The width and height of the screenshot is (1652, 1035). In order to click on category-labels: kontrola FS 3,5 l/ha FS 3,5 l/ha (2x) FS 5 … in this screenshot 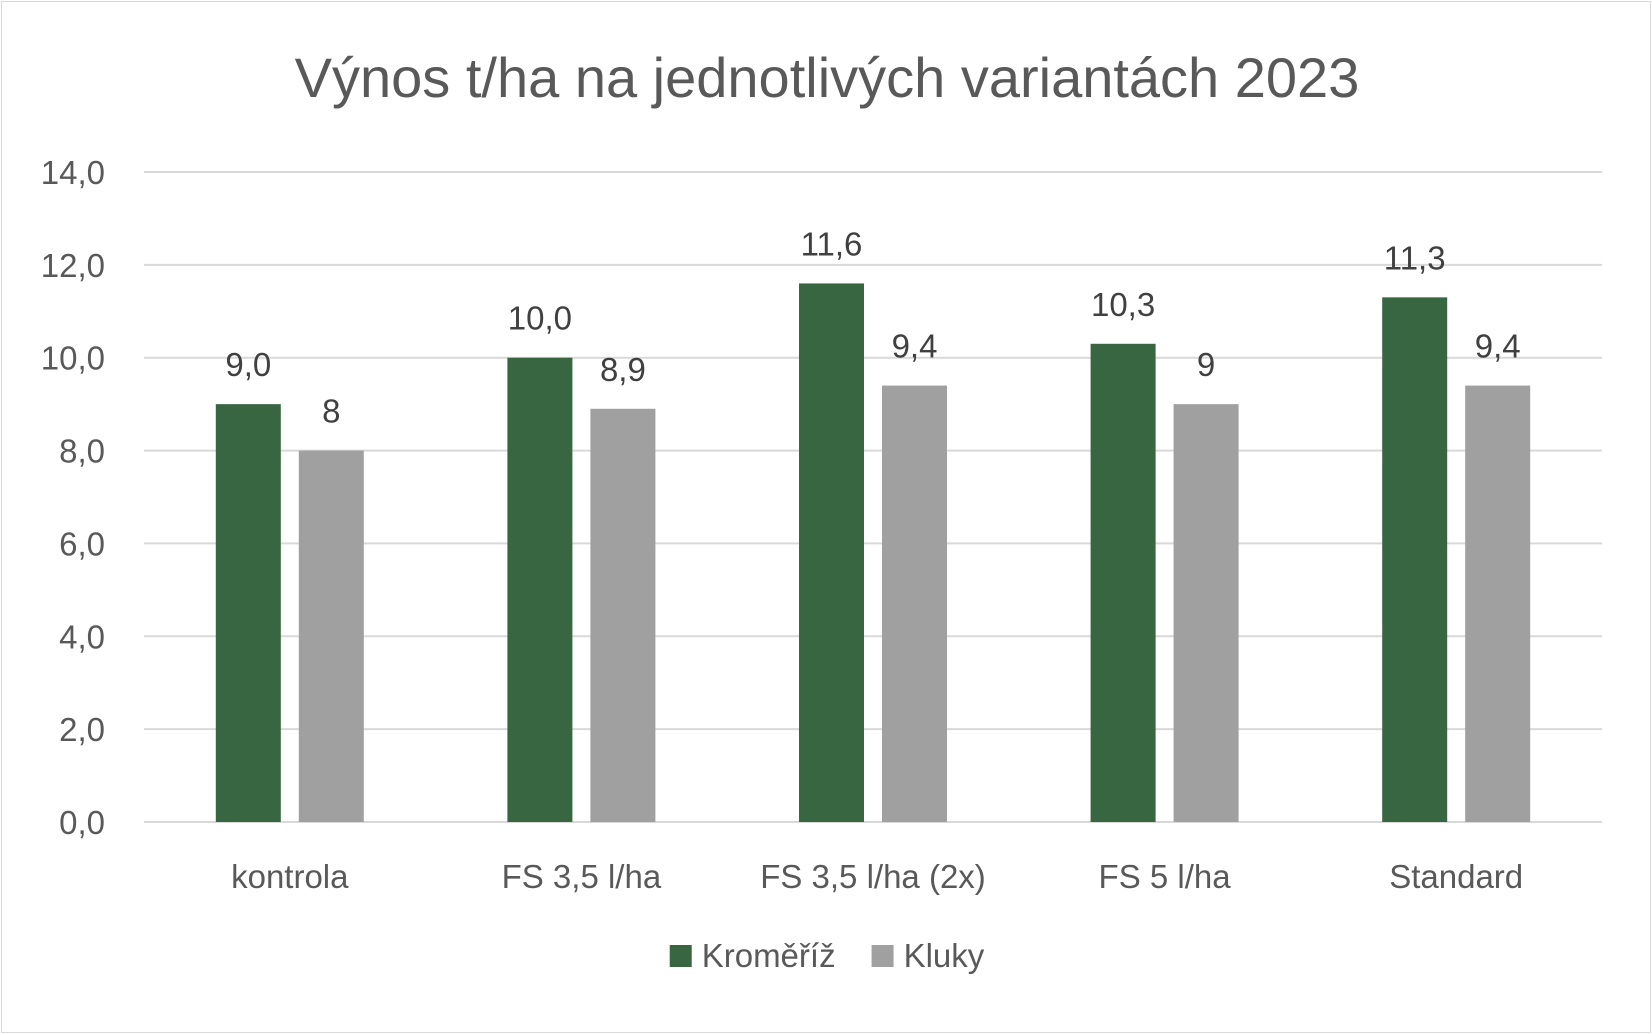, I will do `click(877, 876)`.